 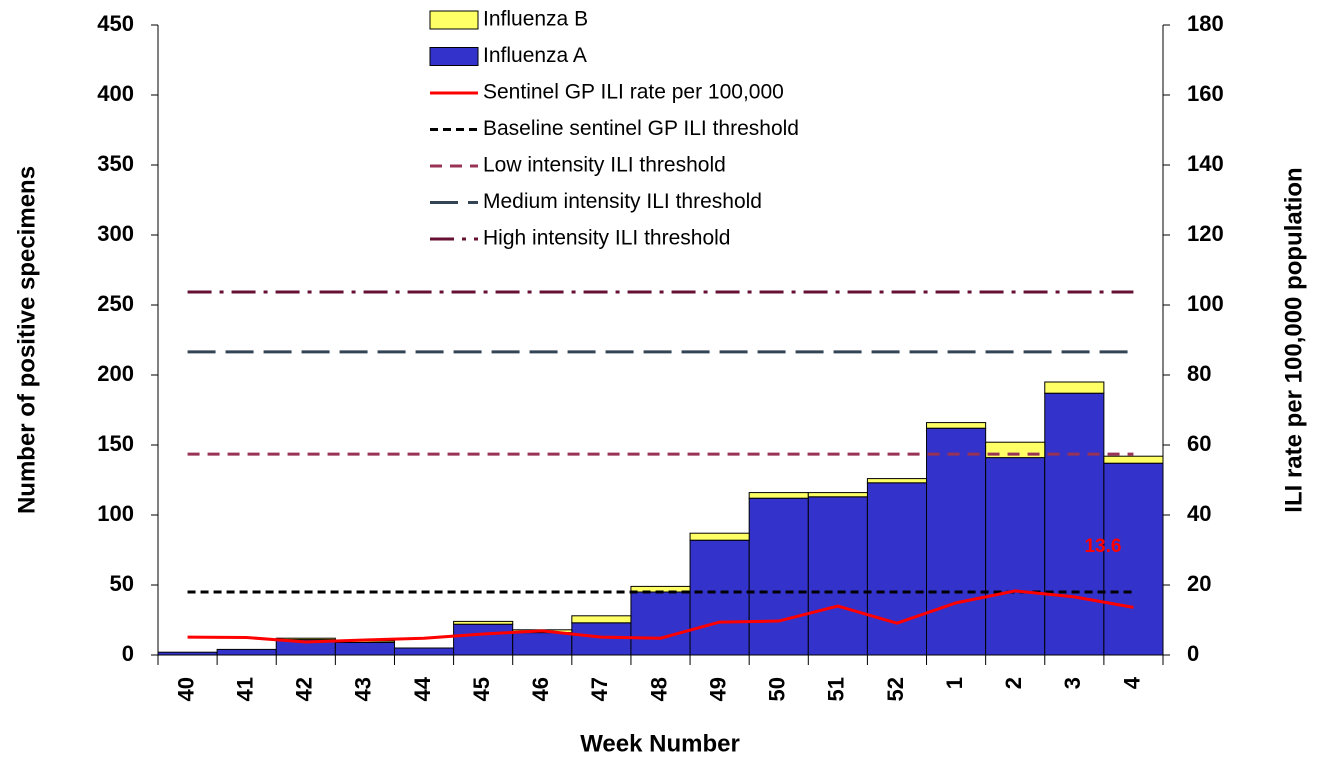 I want to click on x-tick-label: 44, so click(x=422, y=688).